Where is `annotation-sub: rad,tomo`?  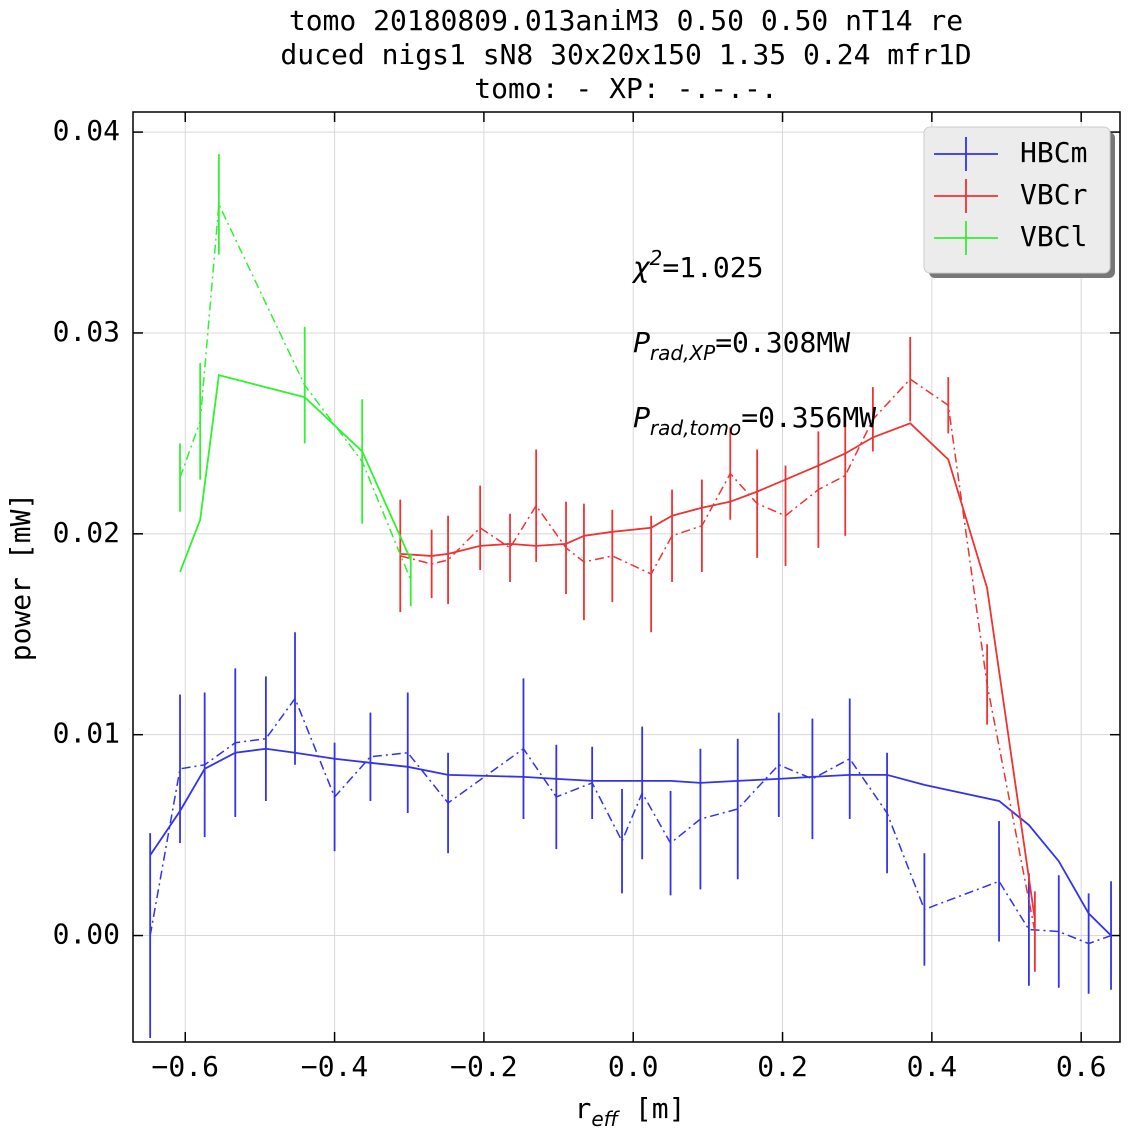 annotation-sub: rad,tomo is located at coordinates (695, 428).